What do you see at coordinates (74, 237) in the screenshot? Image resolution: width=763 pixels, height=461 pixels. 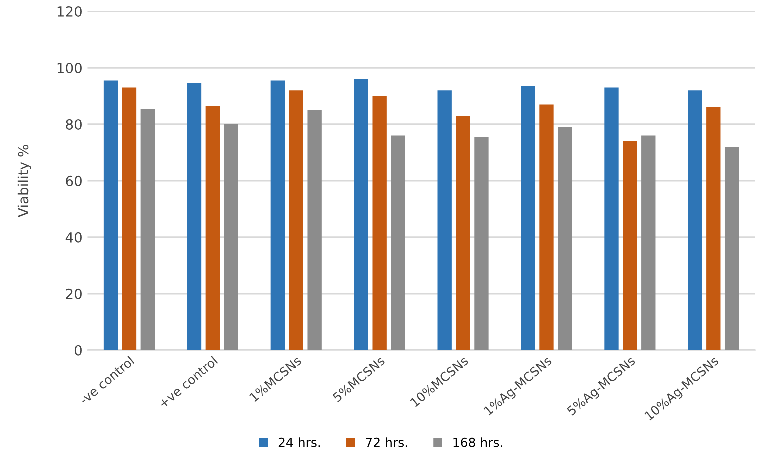 I see `y-tick-label: 40` at bounding box center [74, 237].